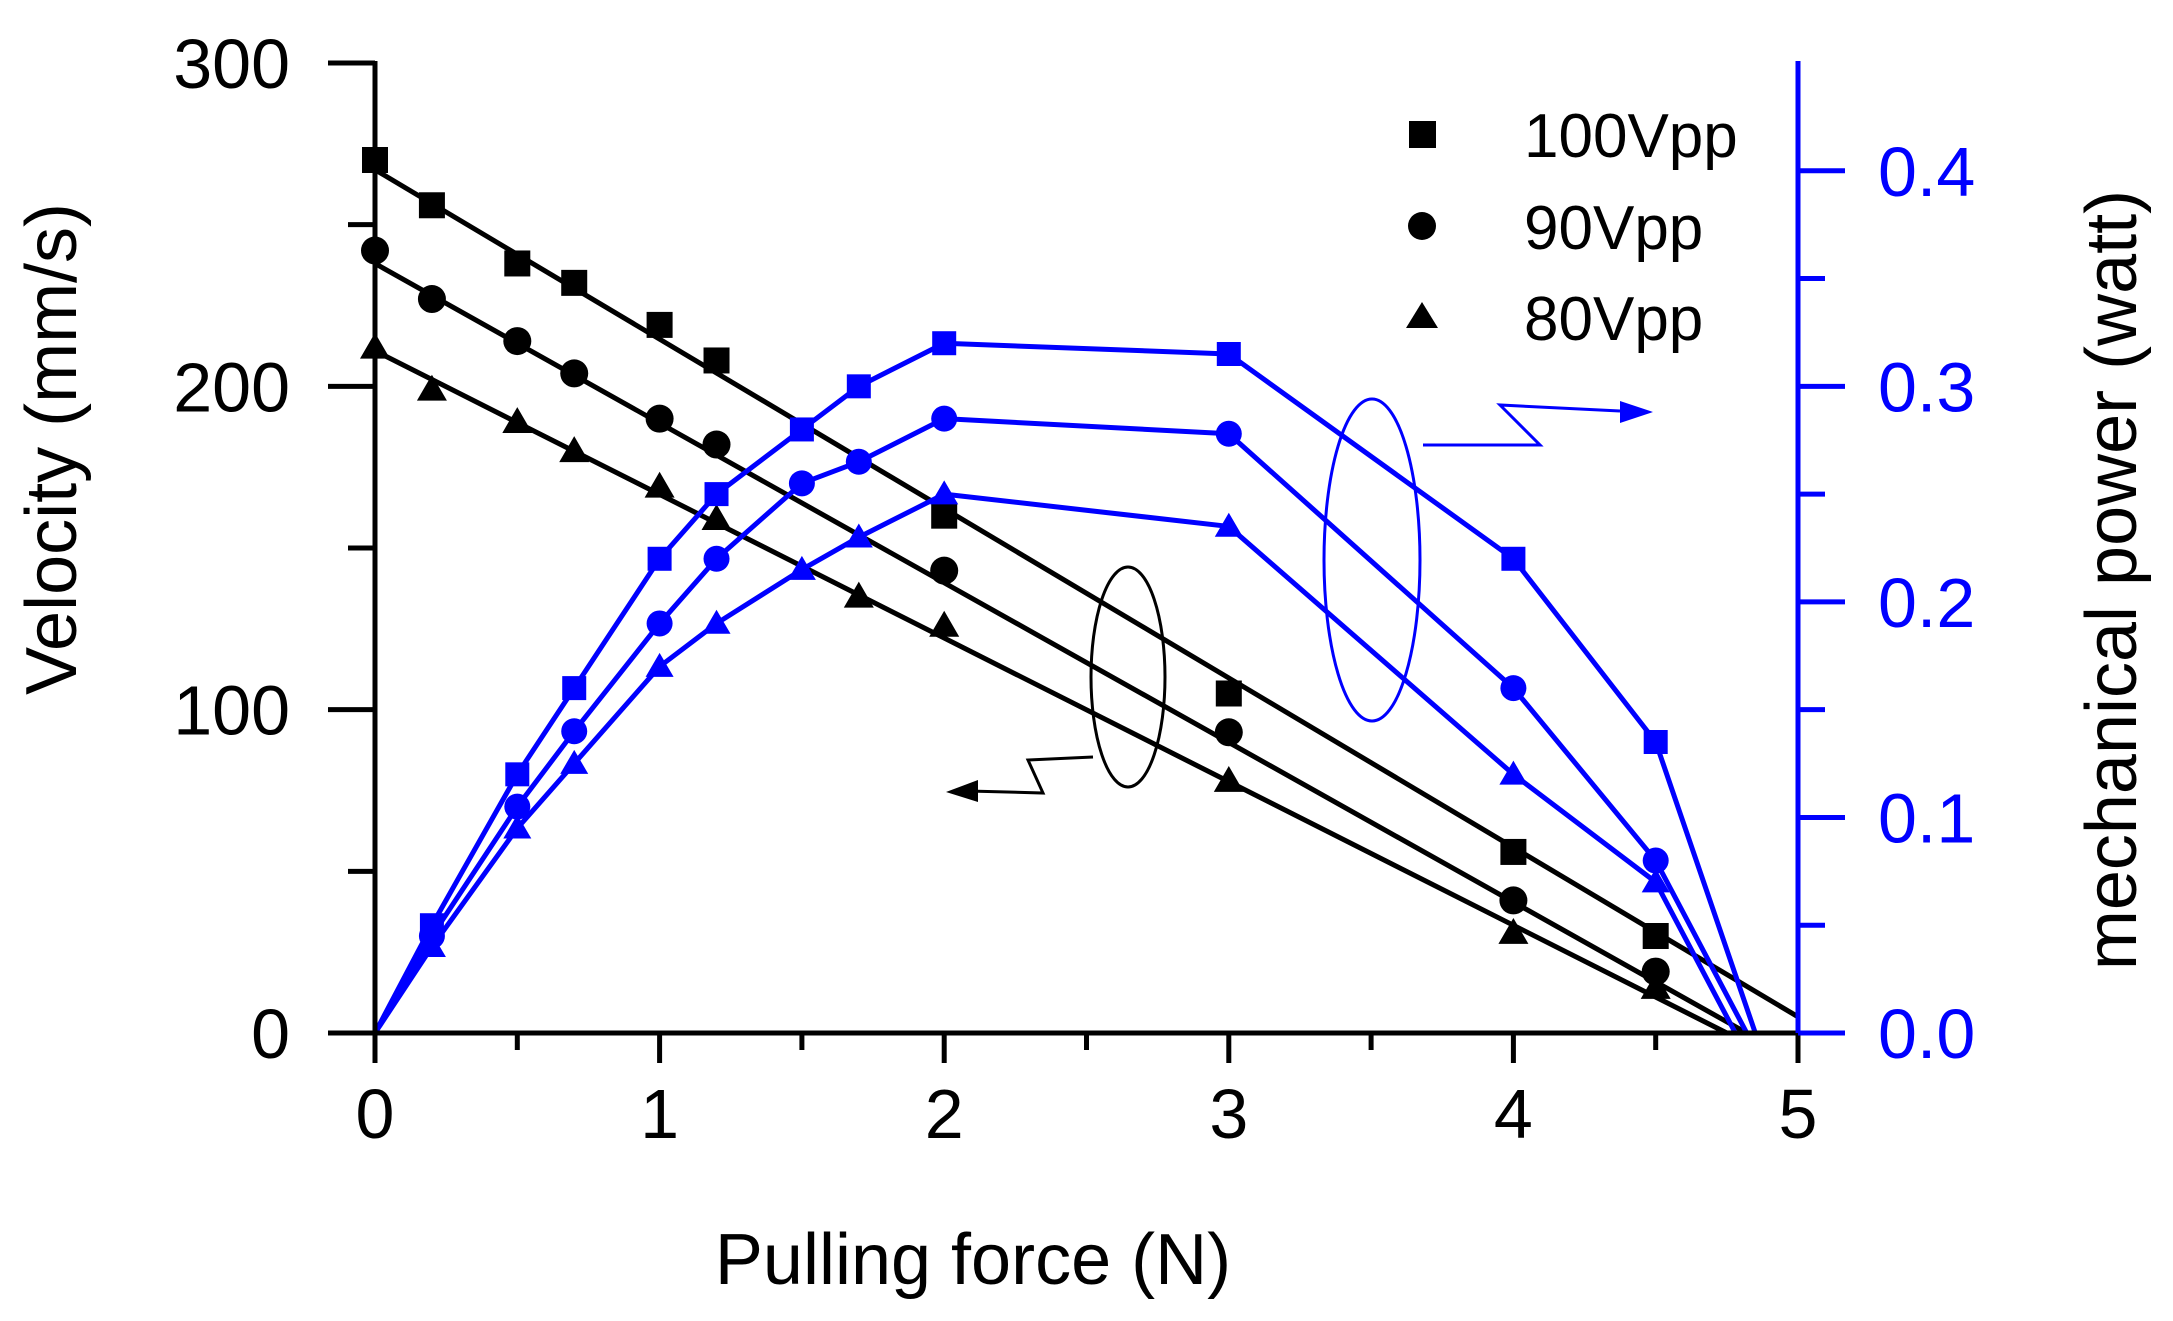 This screenshot has width=2173, height=1321. I want to click on y-right-tick-label: 0.4, so click(1926, 172).